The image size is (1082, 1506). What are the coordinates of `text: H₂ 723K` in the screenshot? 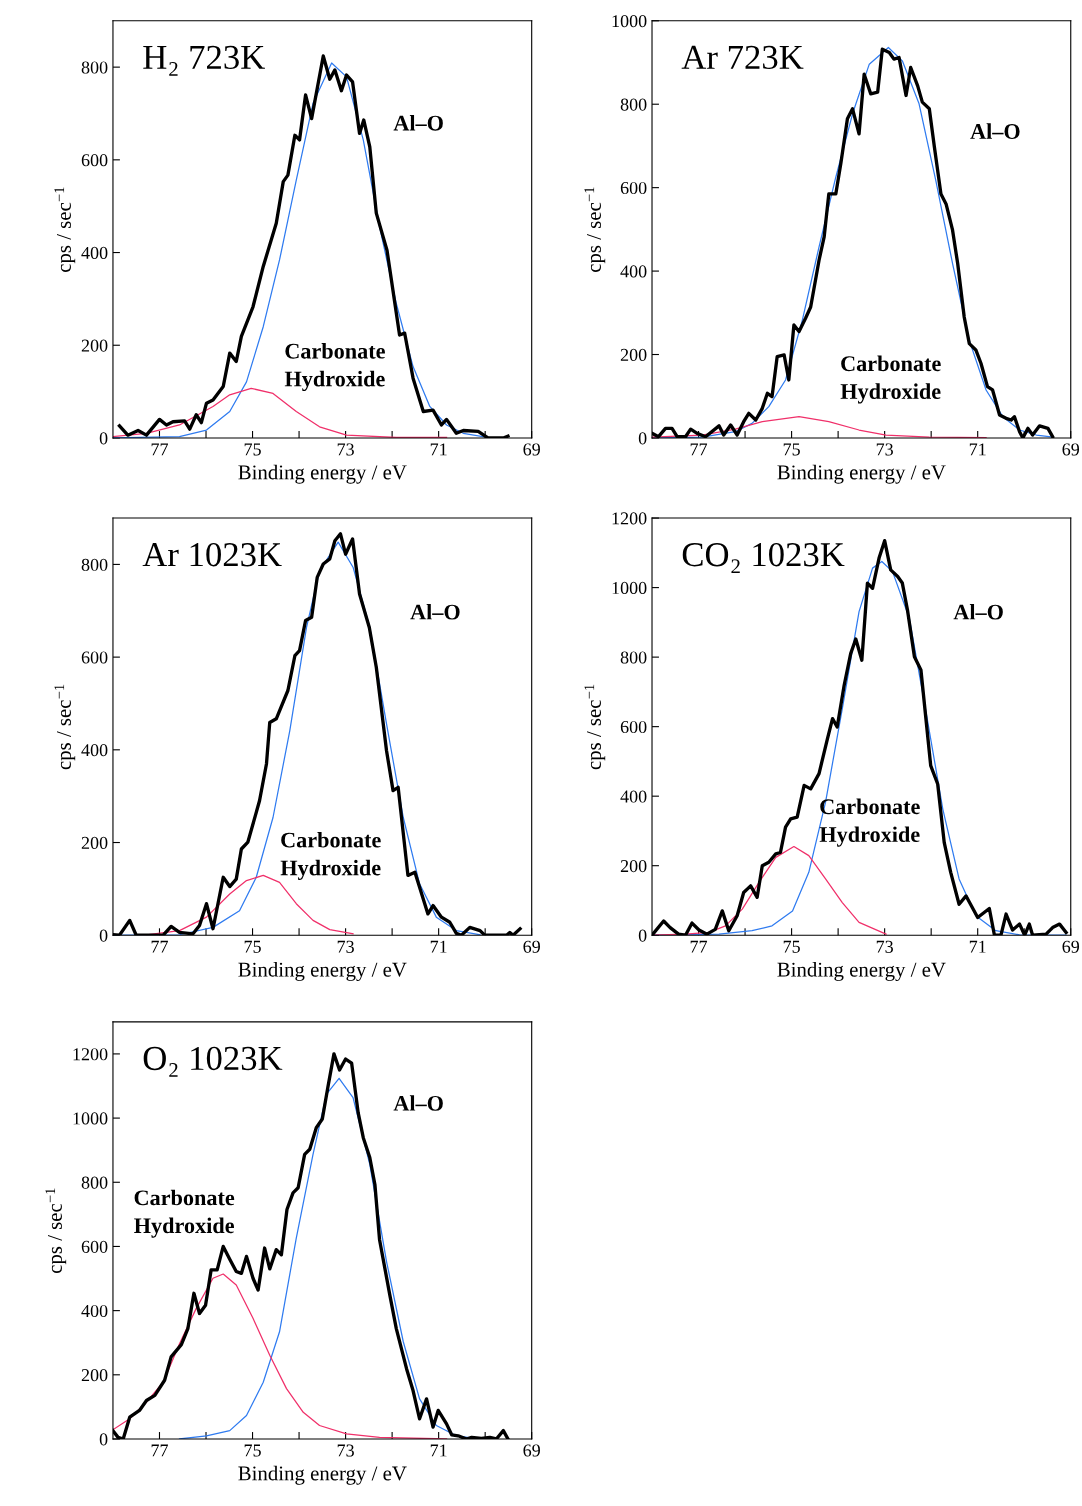 It's located at (204, 60).